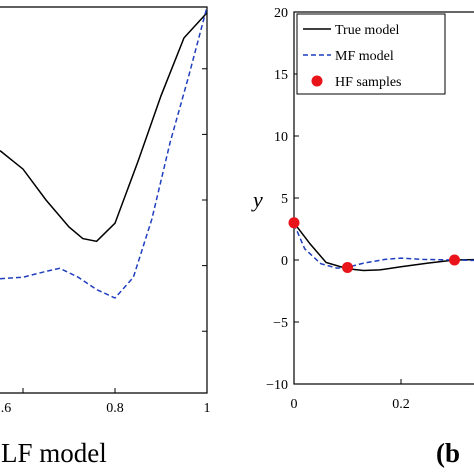 Image resolution: width=474 pixels, height=474 pixels. I want to click on legend-true-model-label: True model, so click(367, 30).